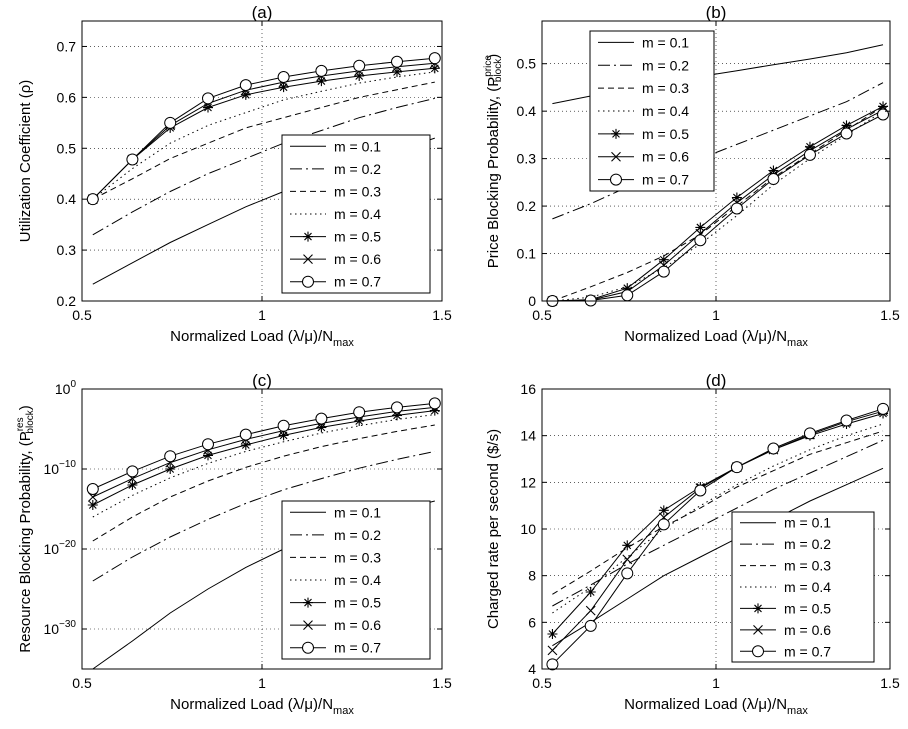 This screenshot has height=729, width=908. Describe the element at coordinates (67, 97) in the screenshot. I see `y-tick-label: 0.6` at that location.